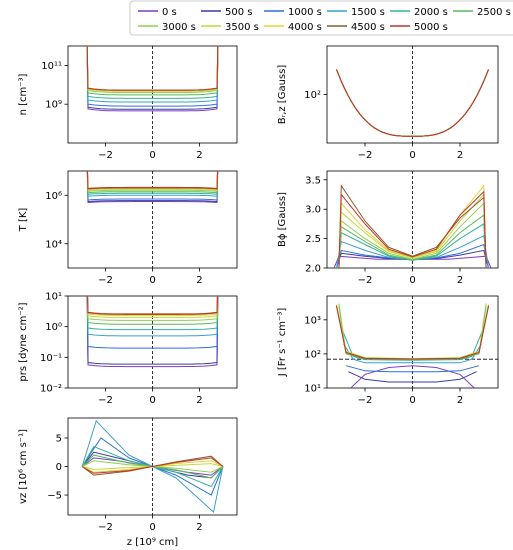 Image resolution: width=513 pixels, height=550 pixels. Describe the element at coordinates (51, 358) in the screenshot. I see `y-tick-label: 10⁻¹` at that location.